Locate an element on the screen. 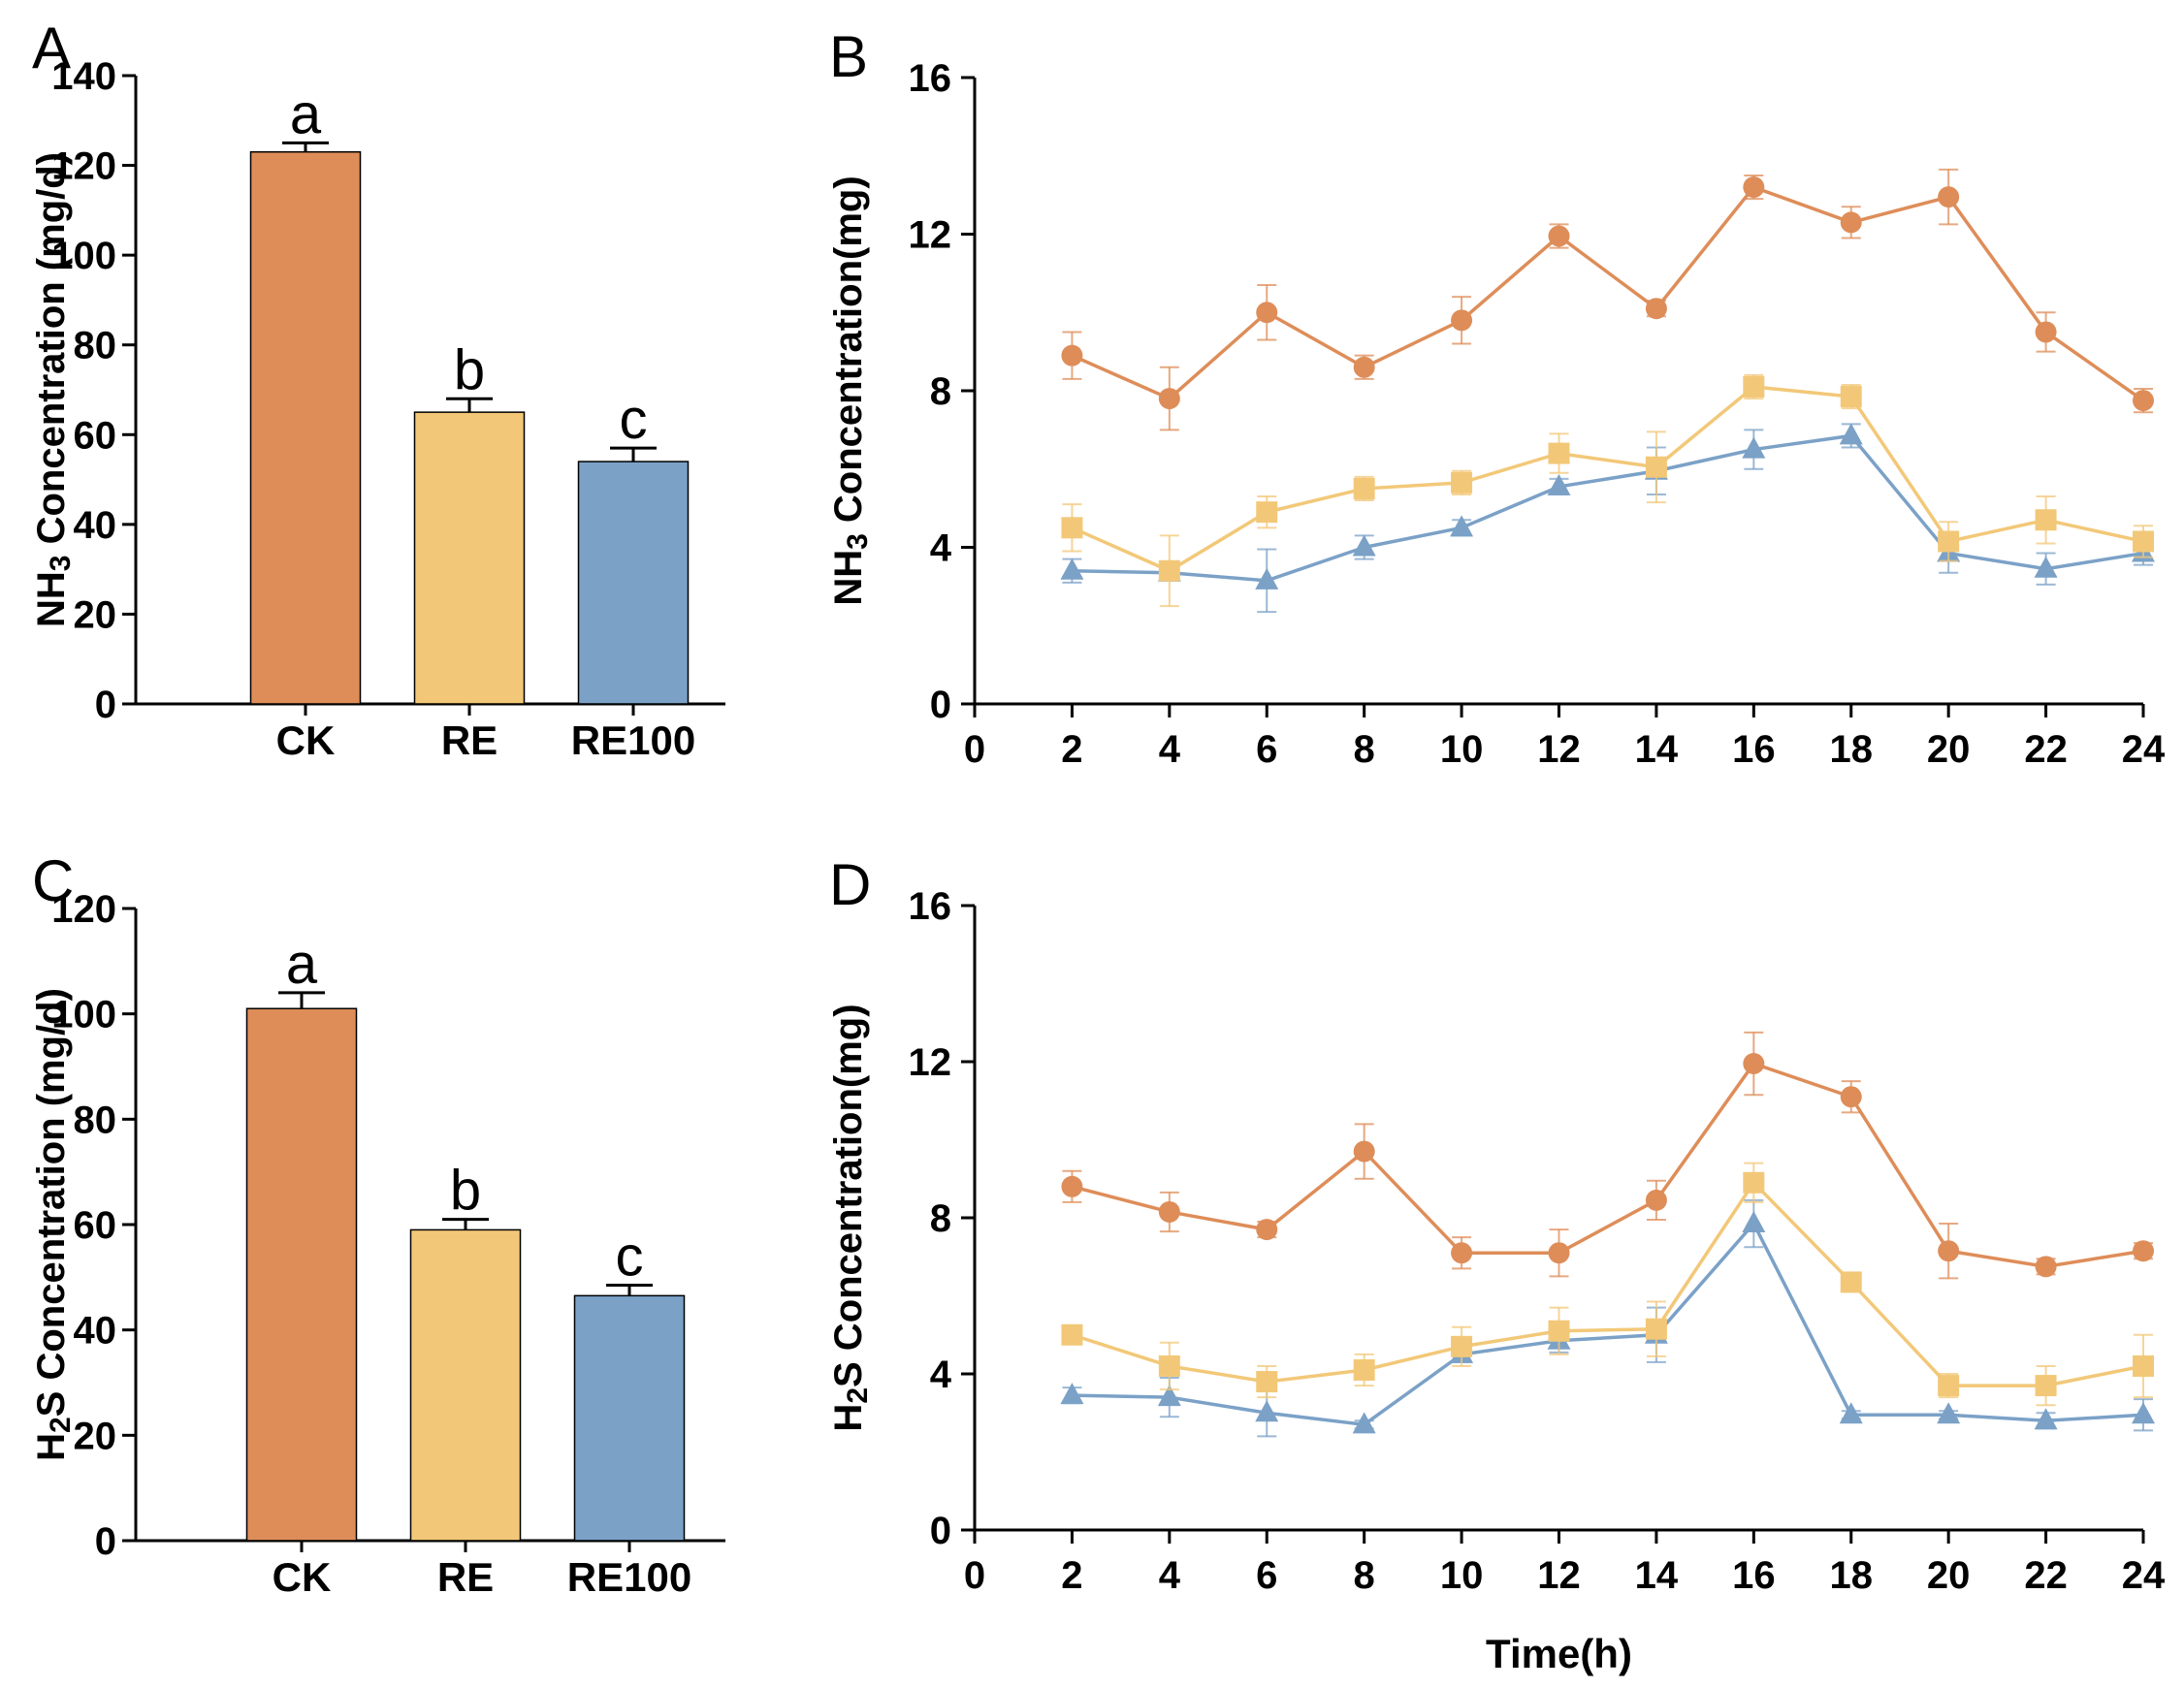  x-axis-title: Time(h) is located at coordinates (1559, 1653).